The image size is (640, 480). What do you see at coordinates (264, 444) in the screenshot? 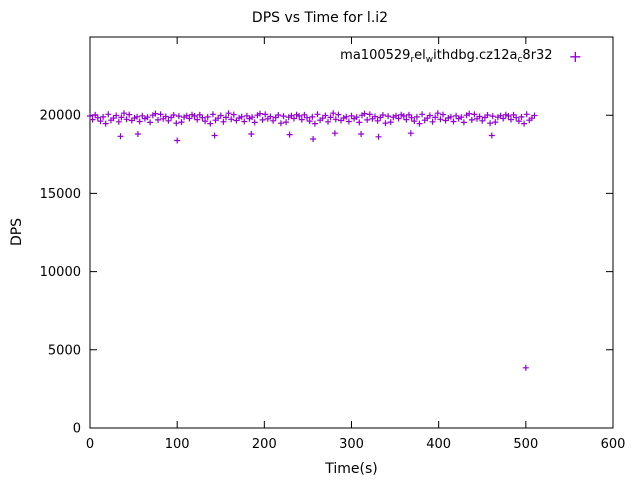
I see `x-tick-label: 200` at bounding box center [264, 444].